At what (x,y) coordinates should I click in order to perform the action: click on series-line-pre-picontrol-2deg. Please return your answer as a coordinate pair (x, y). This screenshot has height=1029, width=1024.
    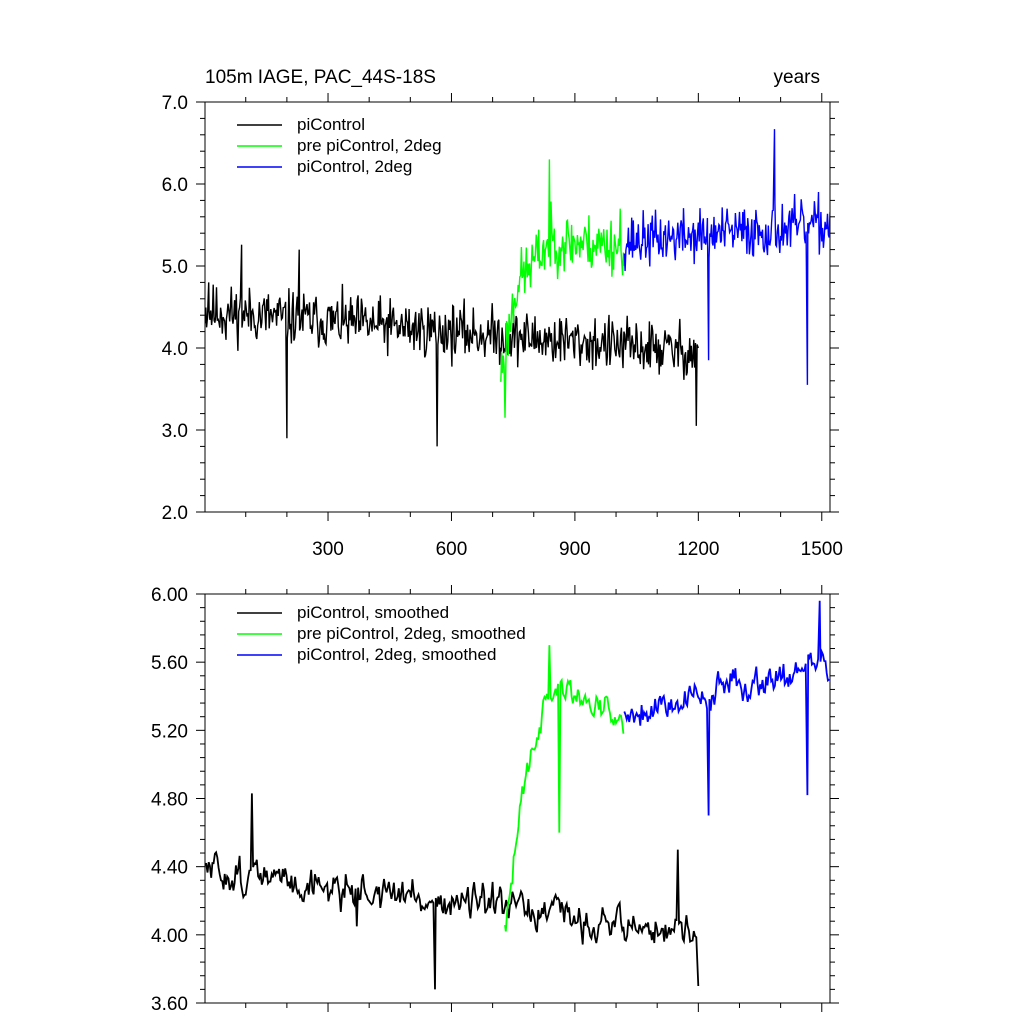
    Looking at the image, I should click on (562, 288).